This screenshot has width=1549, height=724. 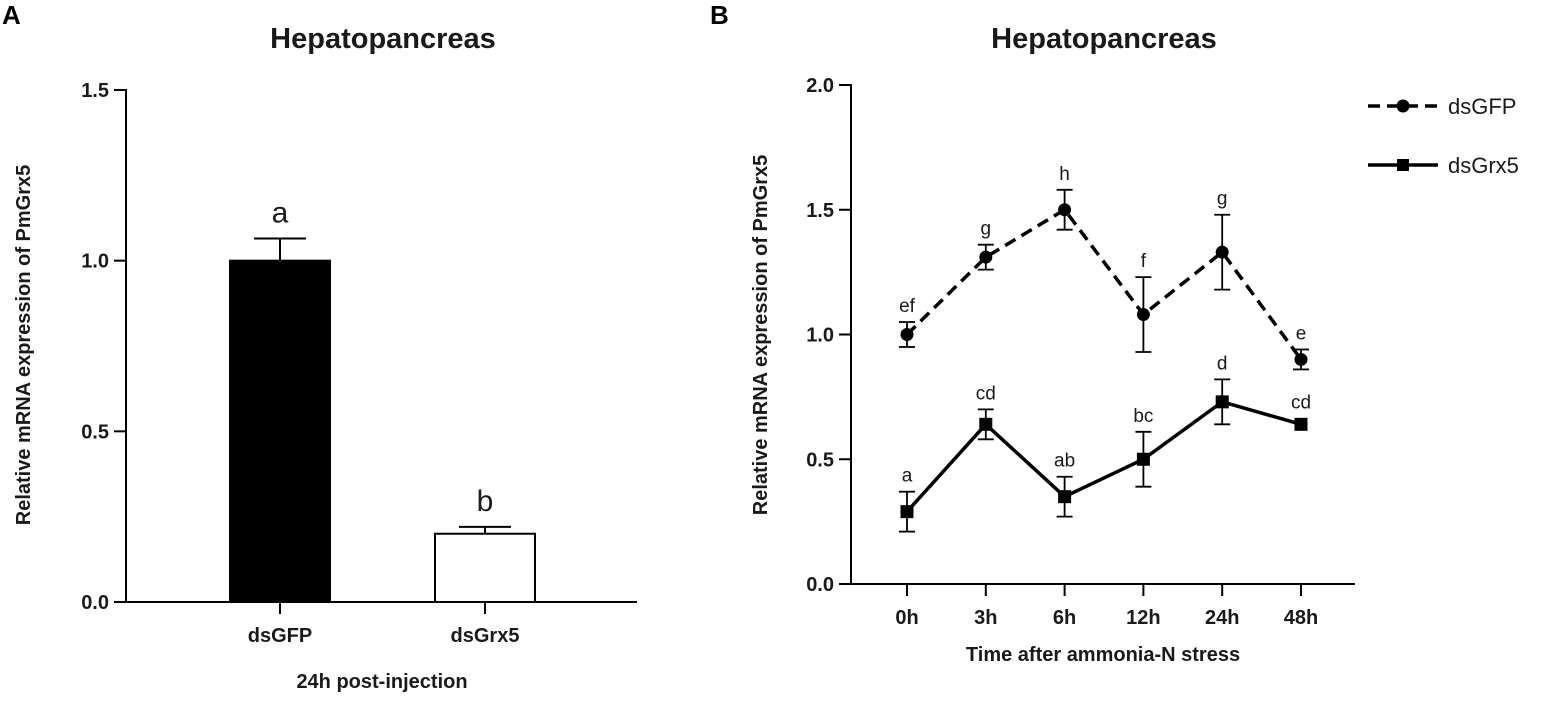 I want to click on legend-dsgfp-marker, so click(x=1403, y=106).